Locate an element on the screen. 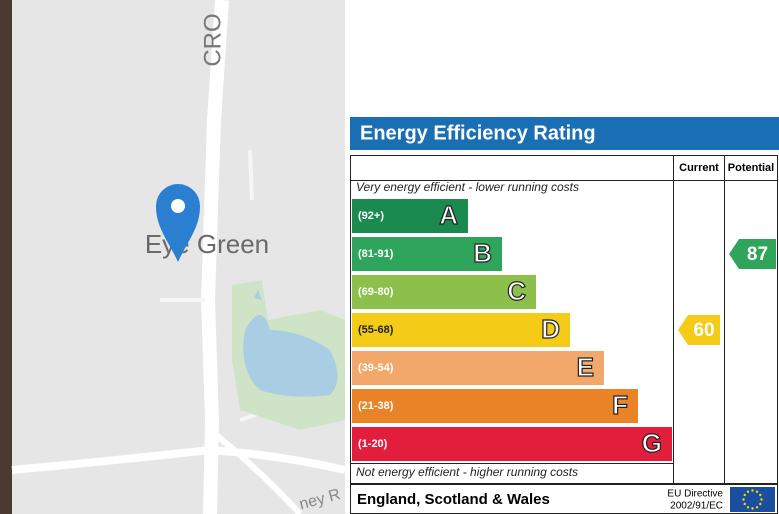 This screenshot has width=779, height=514. band-letter: G is located at coordinates (652, 443).